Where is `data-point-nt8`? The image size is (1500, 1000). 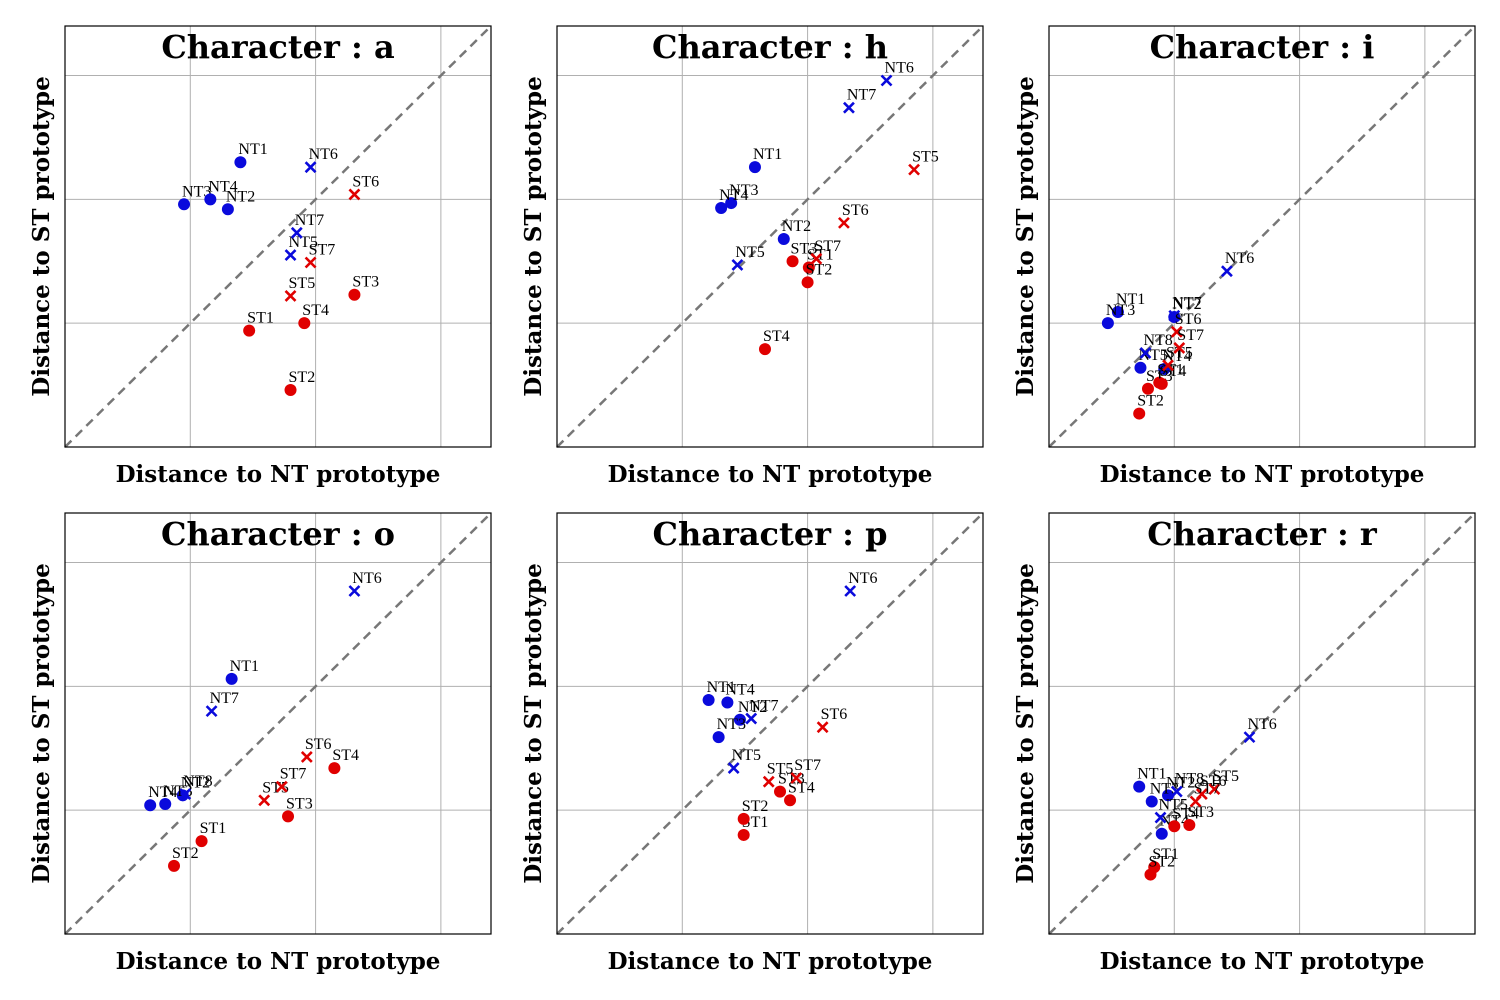
data-point-nt8 is located at coordinates (1176, 791).